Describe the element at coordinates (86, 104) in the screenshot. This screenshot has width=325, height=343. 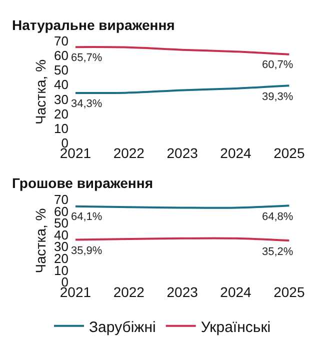
I see `data-label: 34,3%` at that location.